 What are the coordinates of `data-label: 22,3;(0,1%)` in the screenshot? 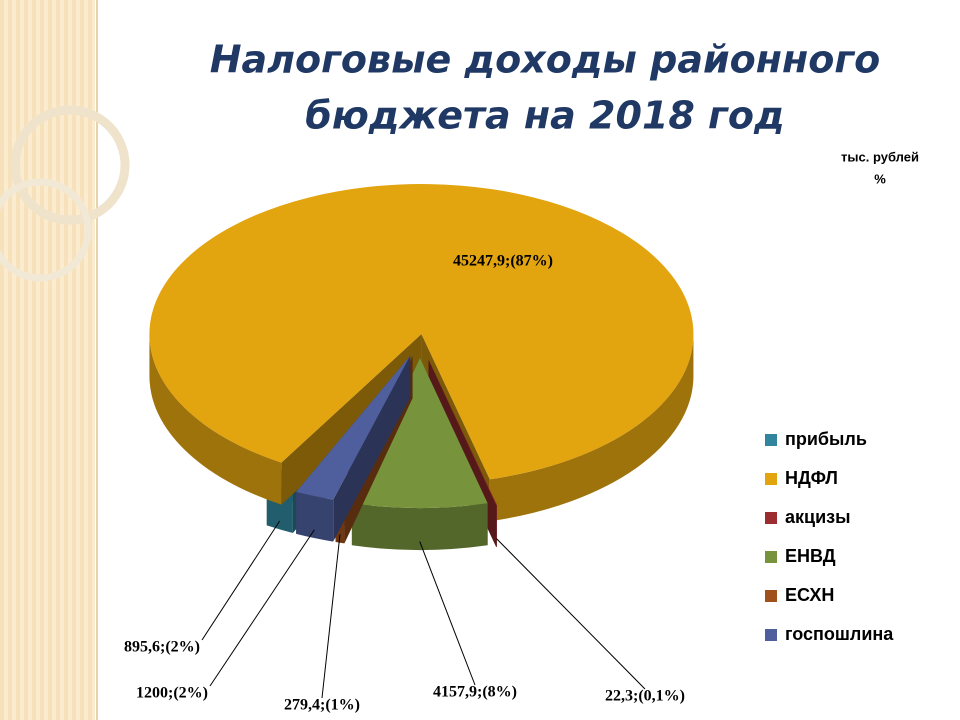 It's located at (645, 696).